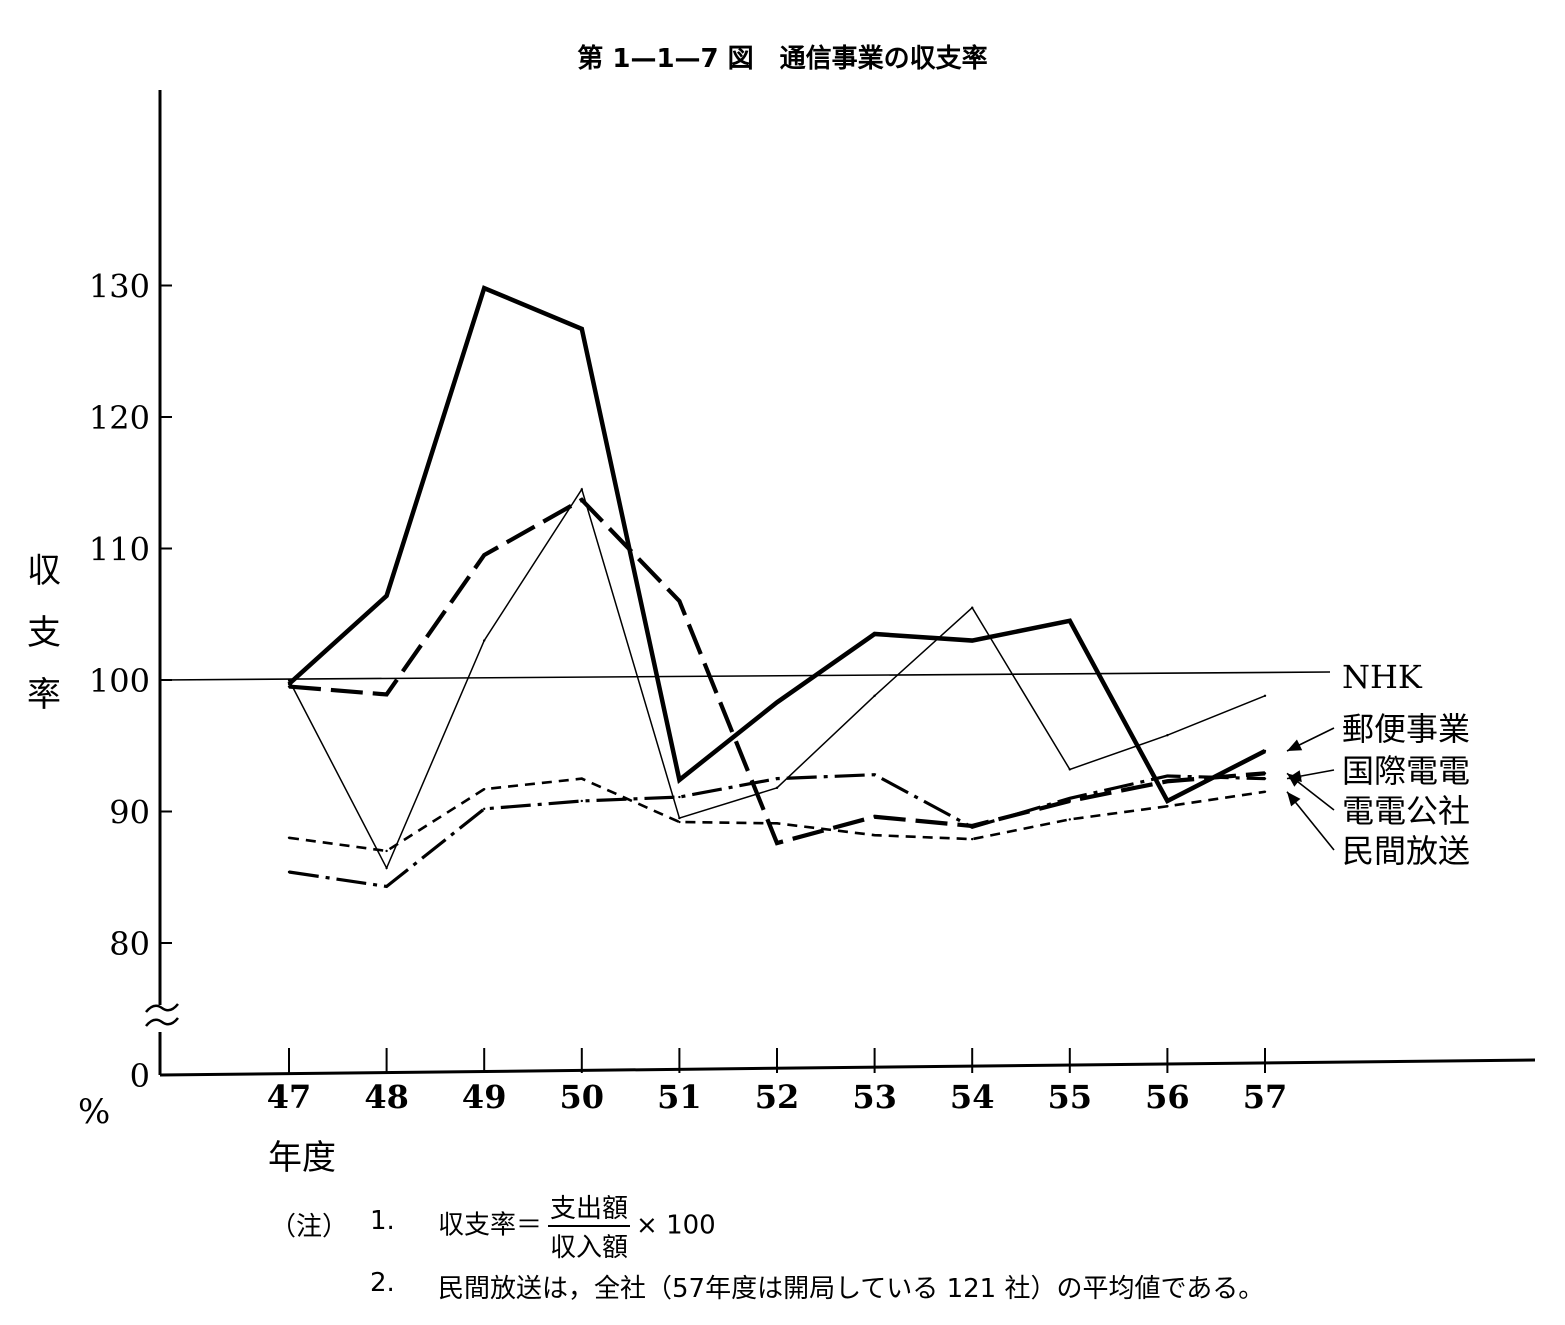 The image size is (1565, 1325). Describe the element at coordinates (129, 944) in the screenshot. I see `y-tick-label: 80` at that location.